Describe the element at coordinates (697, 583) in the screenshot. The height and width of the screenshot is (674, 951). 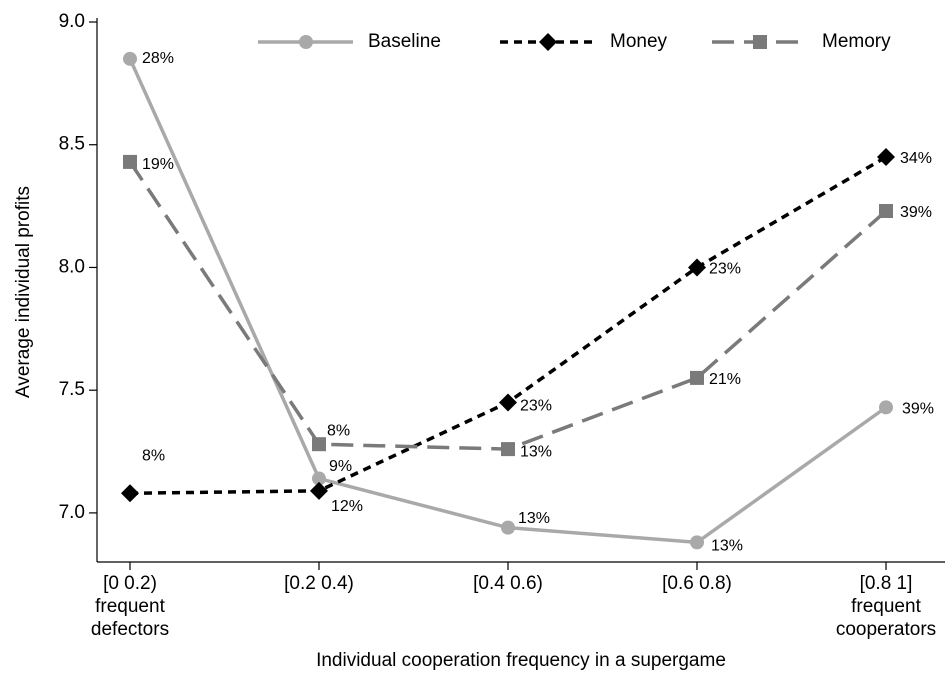
I see `x-tick-label: [0.6 0.8)` at that location.